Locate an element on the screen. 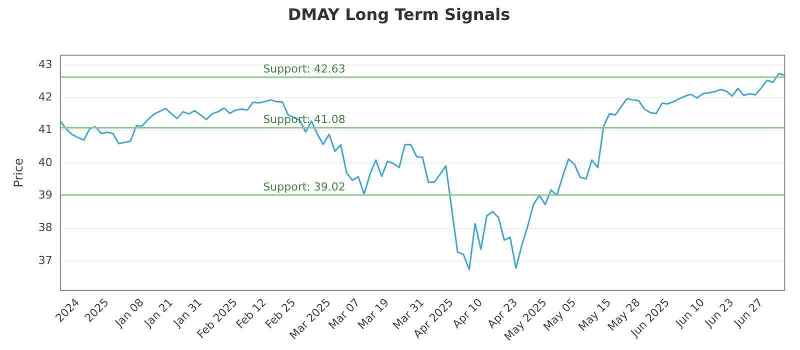  y-tick-label: 42 is located at coordinates (45, 97).